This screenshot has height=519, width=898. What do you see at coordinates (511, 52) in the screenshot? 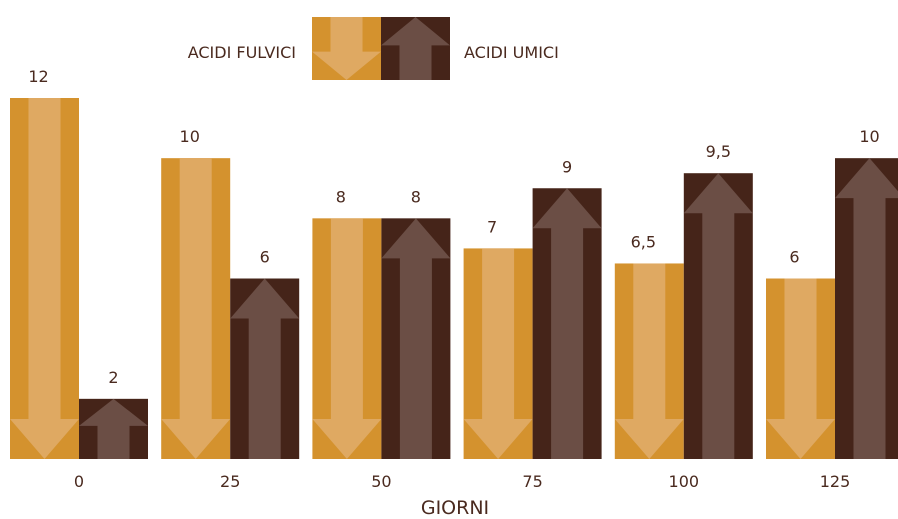
I see `legend-label-umici: ACIDI UMICI` at bounding box center [511, 52].